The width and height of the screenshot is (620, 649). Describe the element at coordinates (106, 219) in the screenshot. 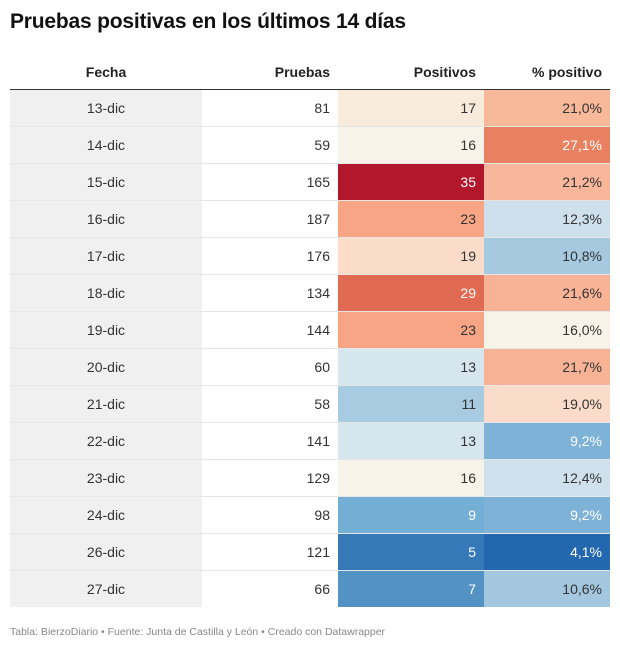

I see `cell-fecha: 16-dic` at that location.